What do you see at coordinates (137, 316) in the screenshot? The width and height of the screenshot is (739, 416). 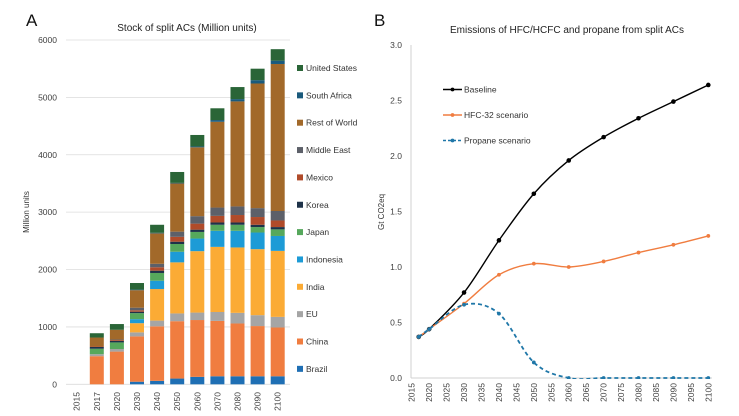 I see `bar-segment-japan-2030` at bounding box center [137, 316].